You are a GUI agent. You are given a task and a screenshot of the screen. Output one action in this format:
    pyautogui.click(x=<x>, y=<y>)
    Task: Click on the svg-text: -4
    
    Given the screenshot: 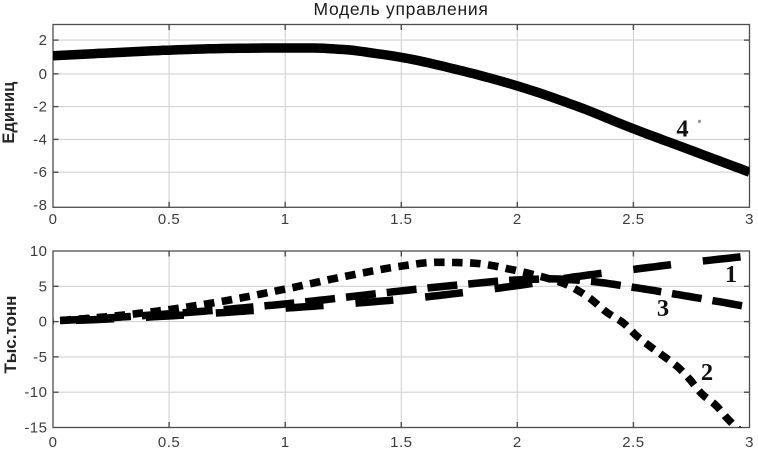 What is the action you would take?
    pyautogui.click(x=40, y=139)
    